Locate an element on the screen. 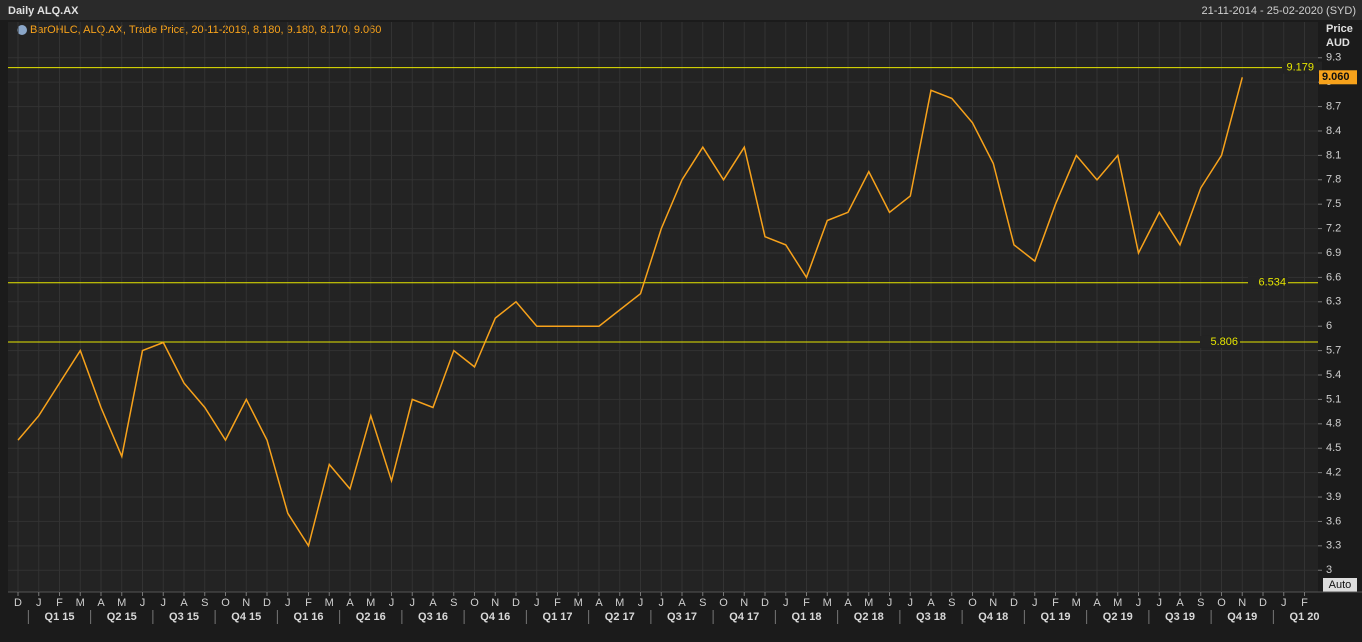  y-tick-label: 3 is located at coordinates (1329, 570).